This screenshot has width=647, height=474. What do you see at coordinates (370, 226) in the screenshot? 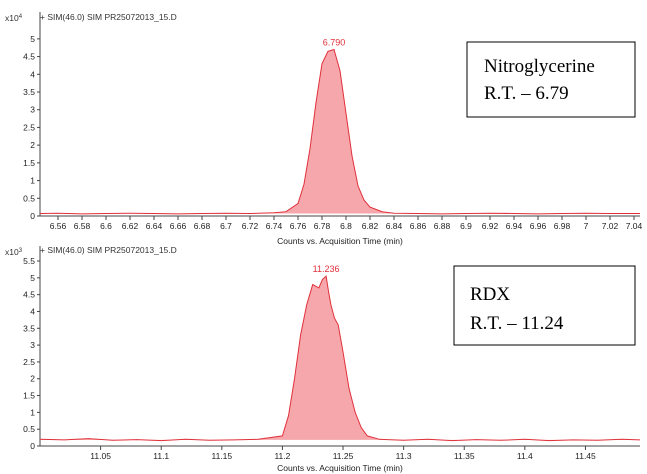
I see `x-tick-label: 6.82` at bounding box center [370, 226].